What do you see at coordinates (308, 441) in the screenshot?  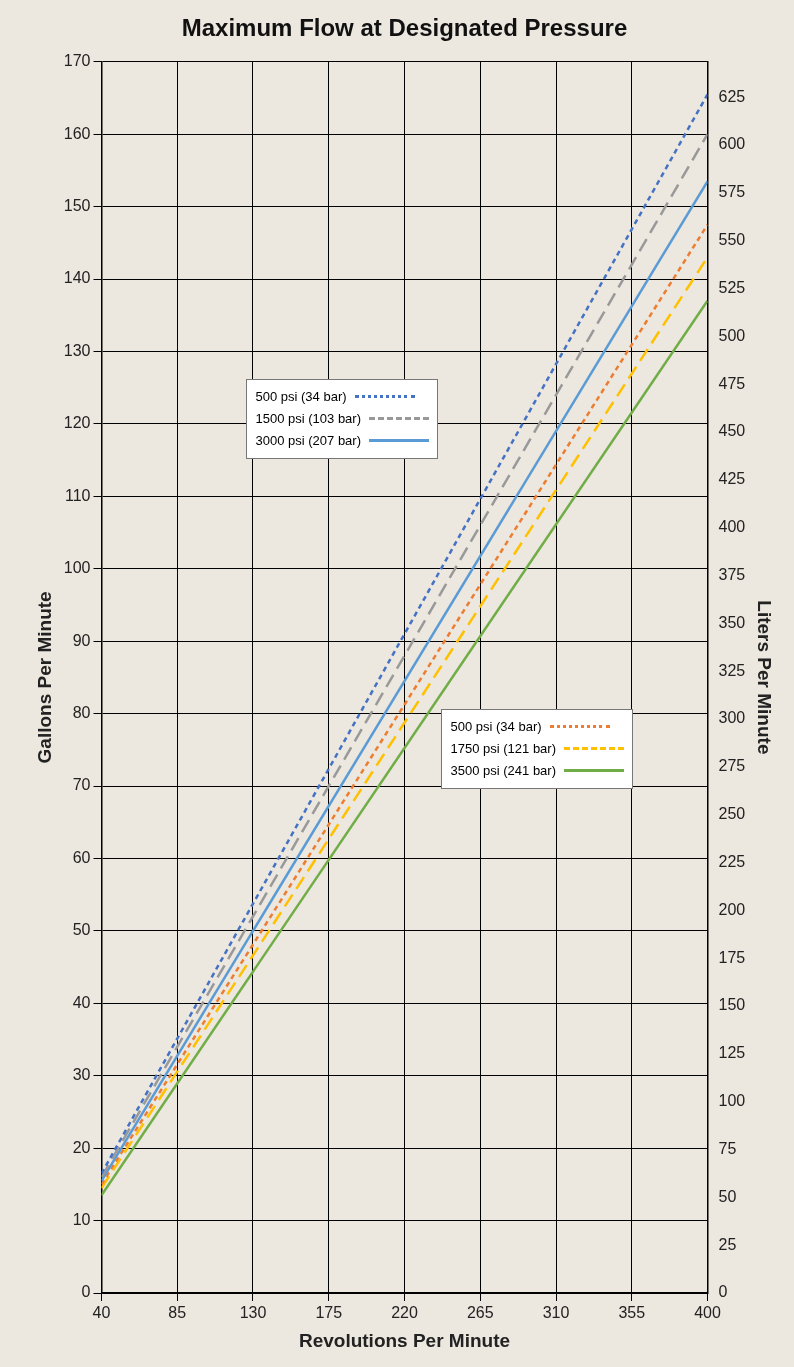 I see `legend-label: 3000 psi (207 bar)` at bounding box center [308, 441].